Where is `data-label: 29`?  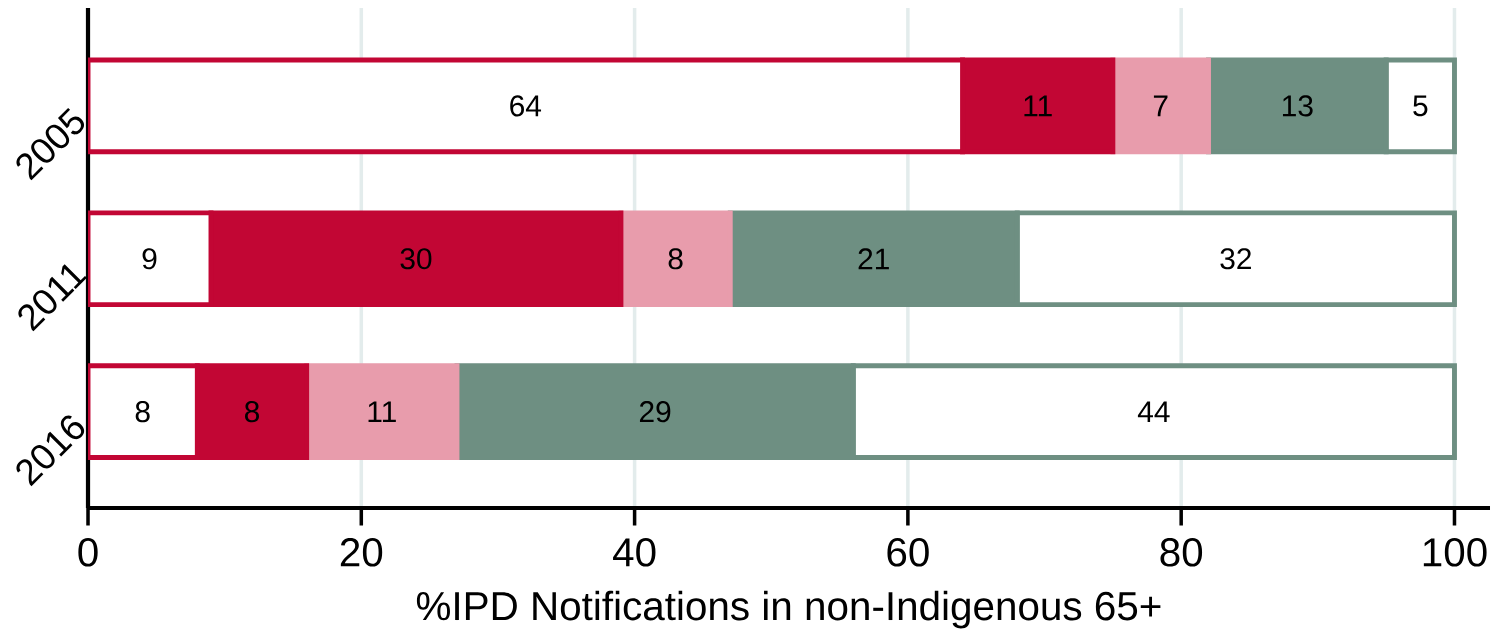
data-label: 29 is located at coordinates (655, 412).